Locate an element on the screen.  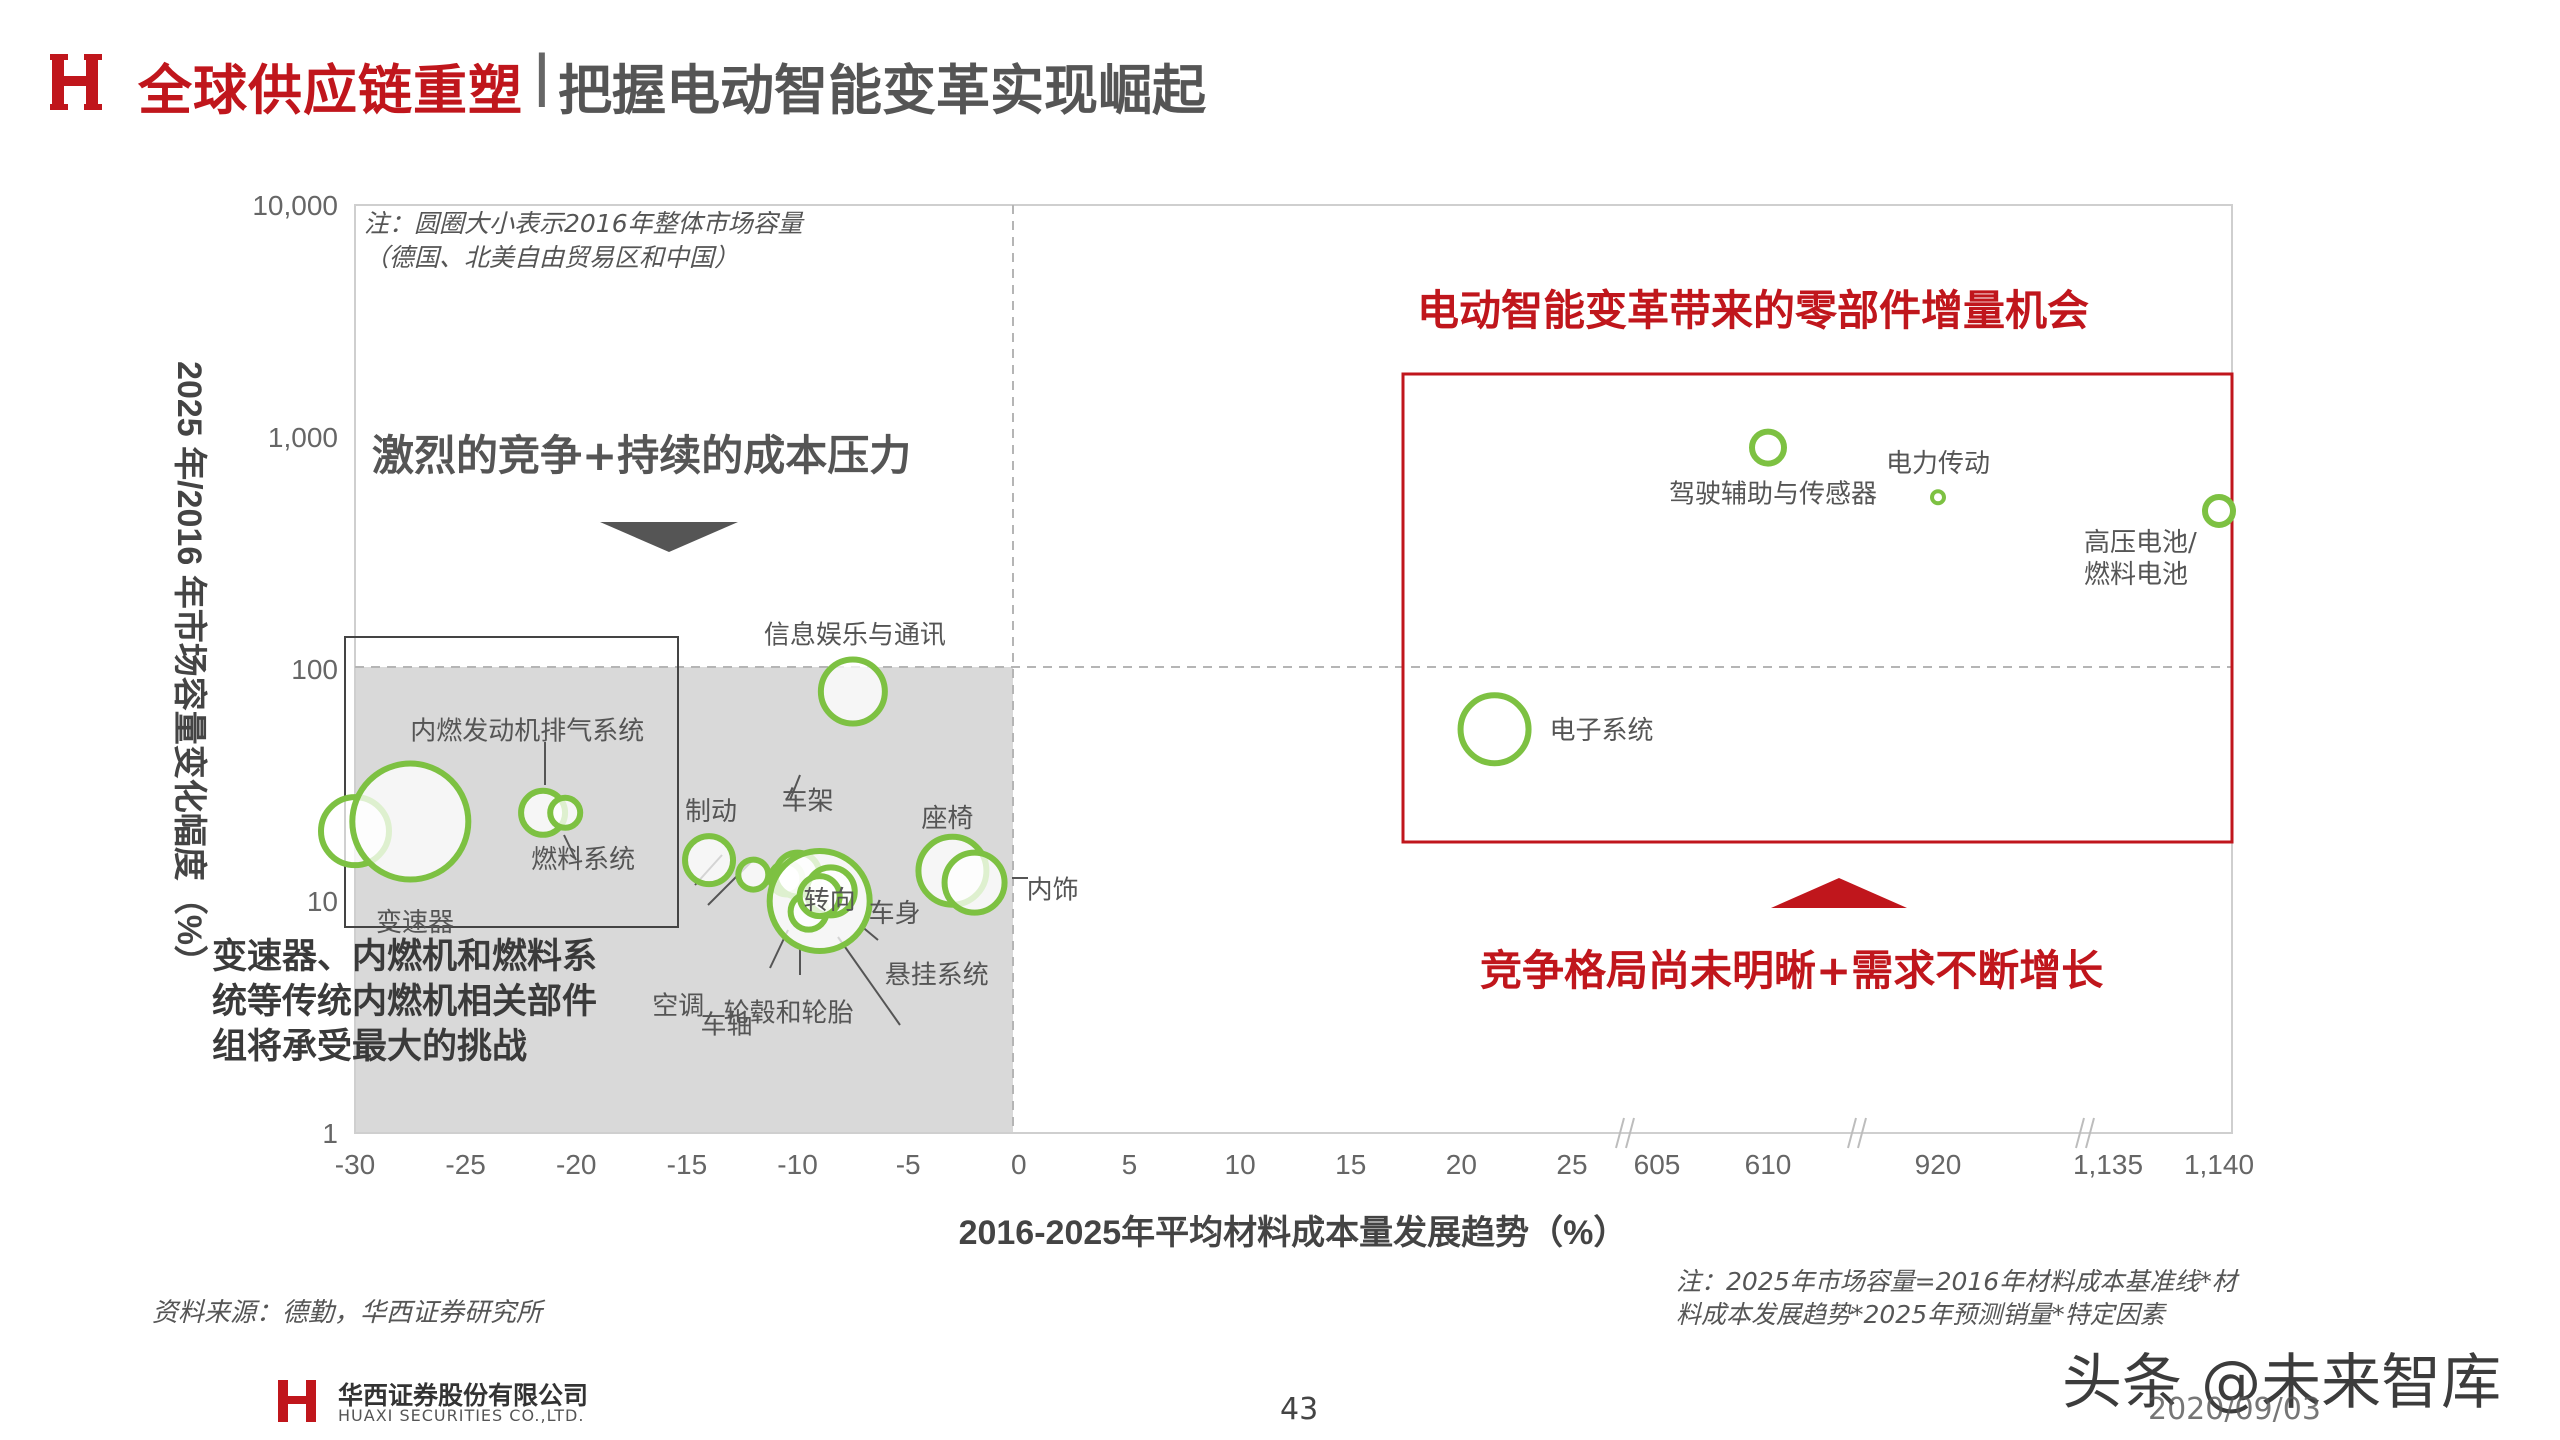
bubble-label: 座椅 is located at coordinates (947, 819).